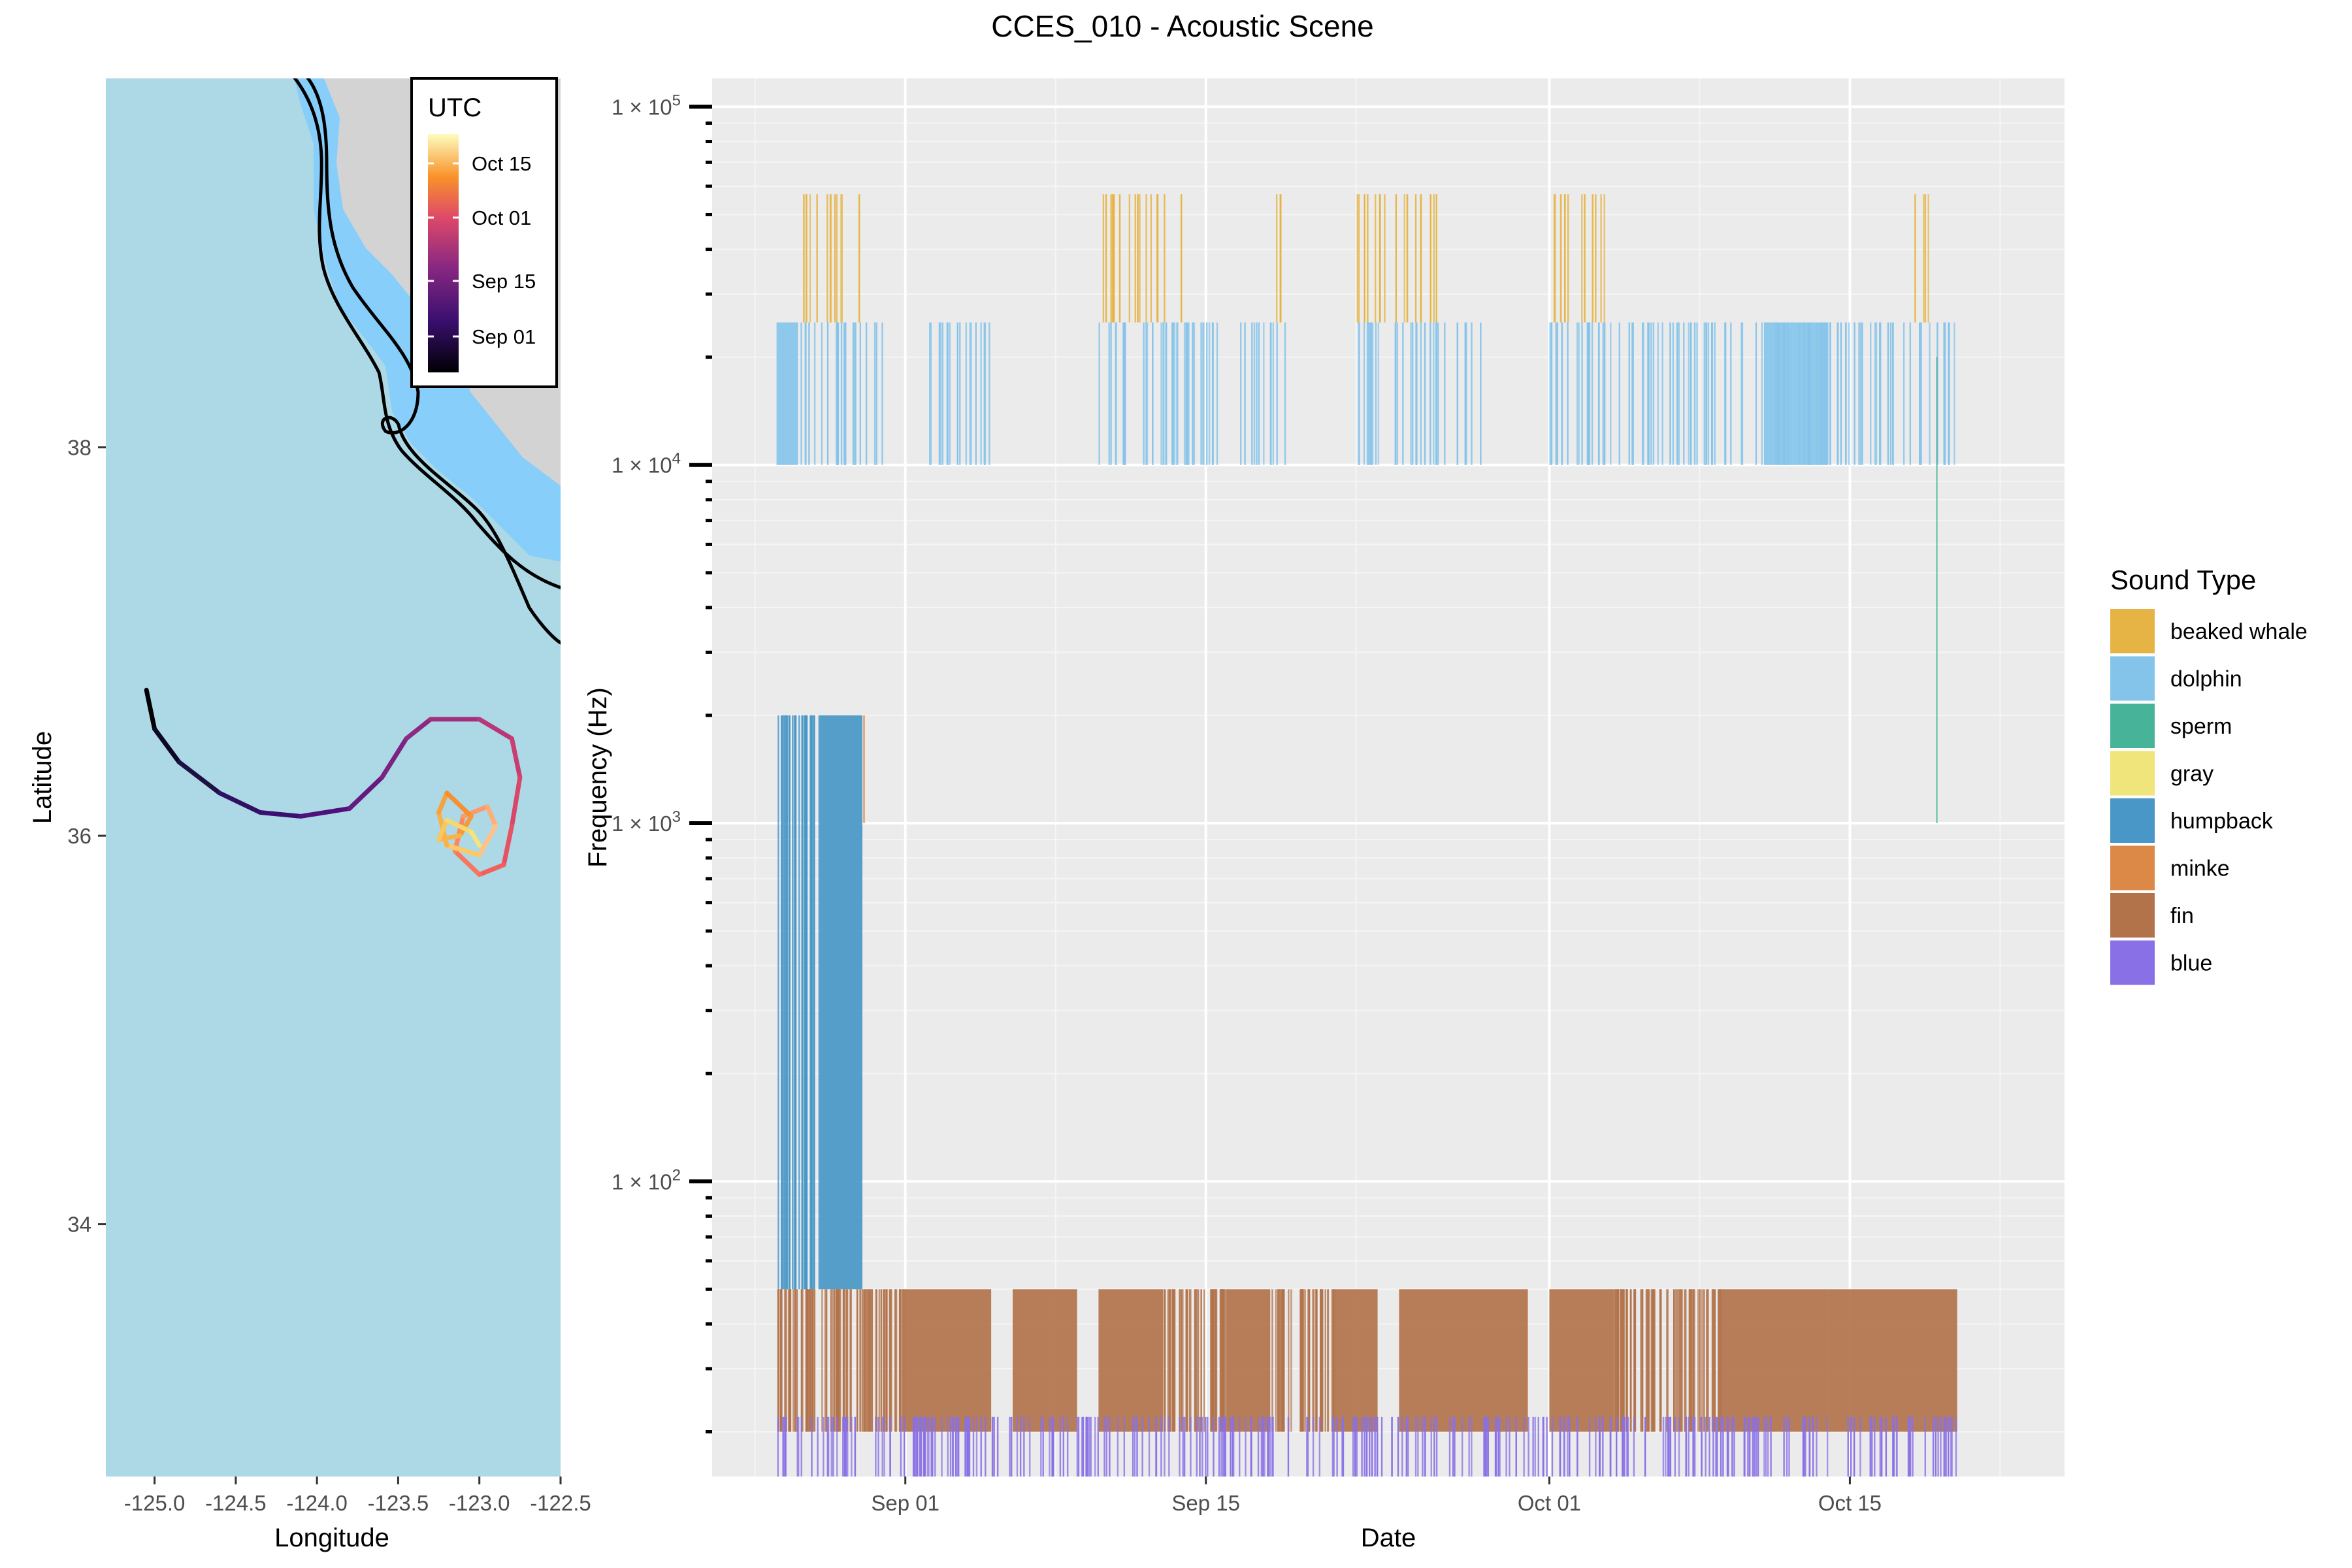  I want to click on utc-legend-ticks: Oct 15 Oct 01 Sep 15 Sep 01, so click(482, 250).